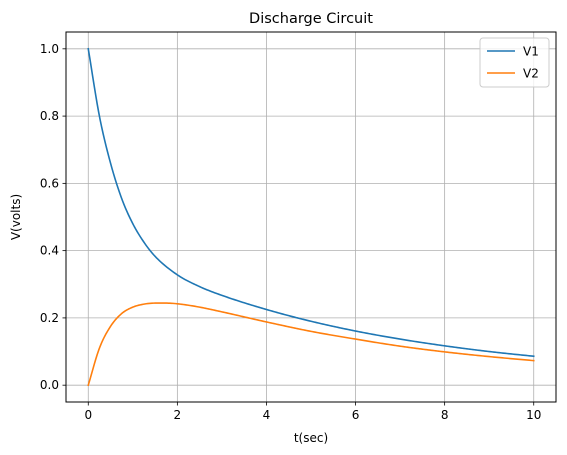 The height and width of the screenshot is (455, 567). I want to click on x-axis-title: t(sec), so click(311, 438).